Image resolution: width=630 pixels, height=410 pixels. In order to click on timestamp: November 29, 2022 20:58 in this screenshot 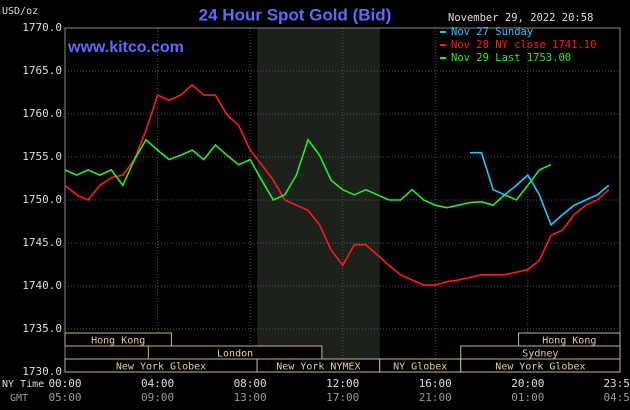, I will do `click(520, 18)`.